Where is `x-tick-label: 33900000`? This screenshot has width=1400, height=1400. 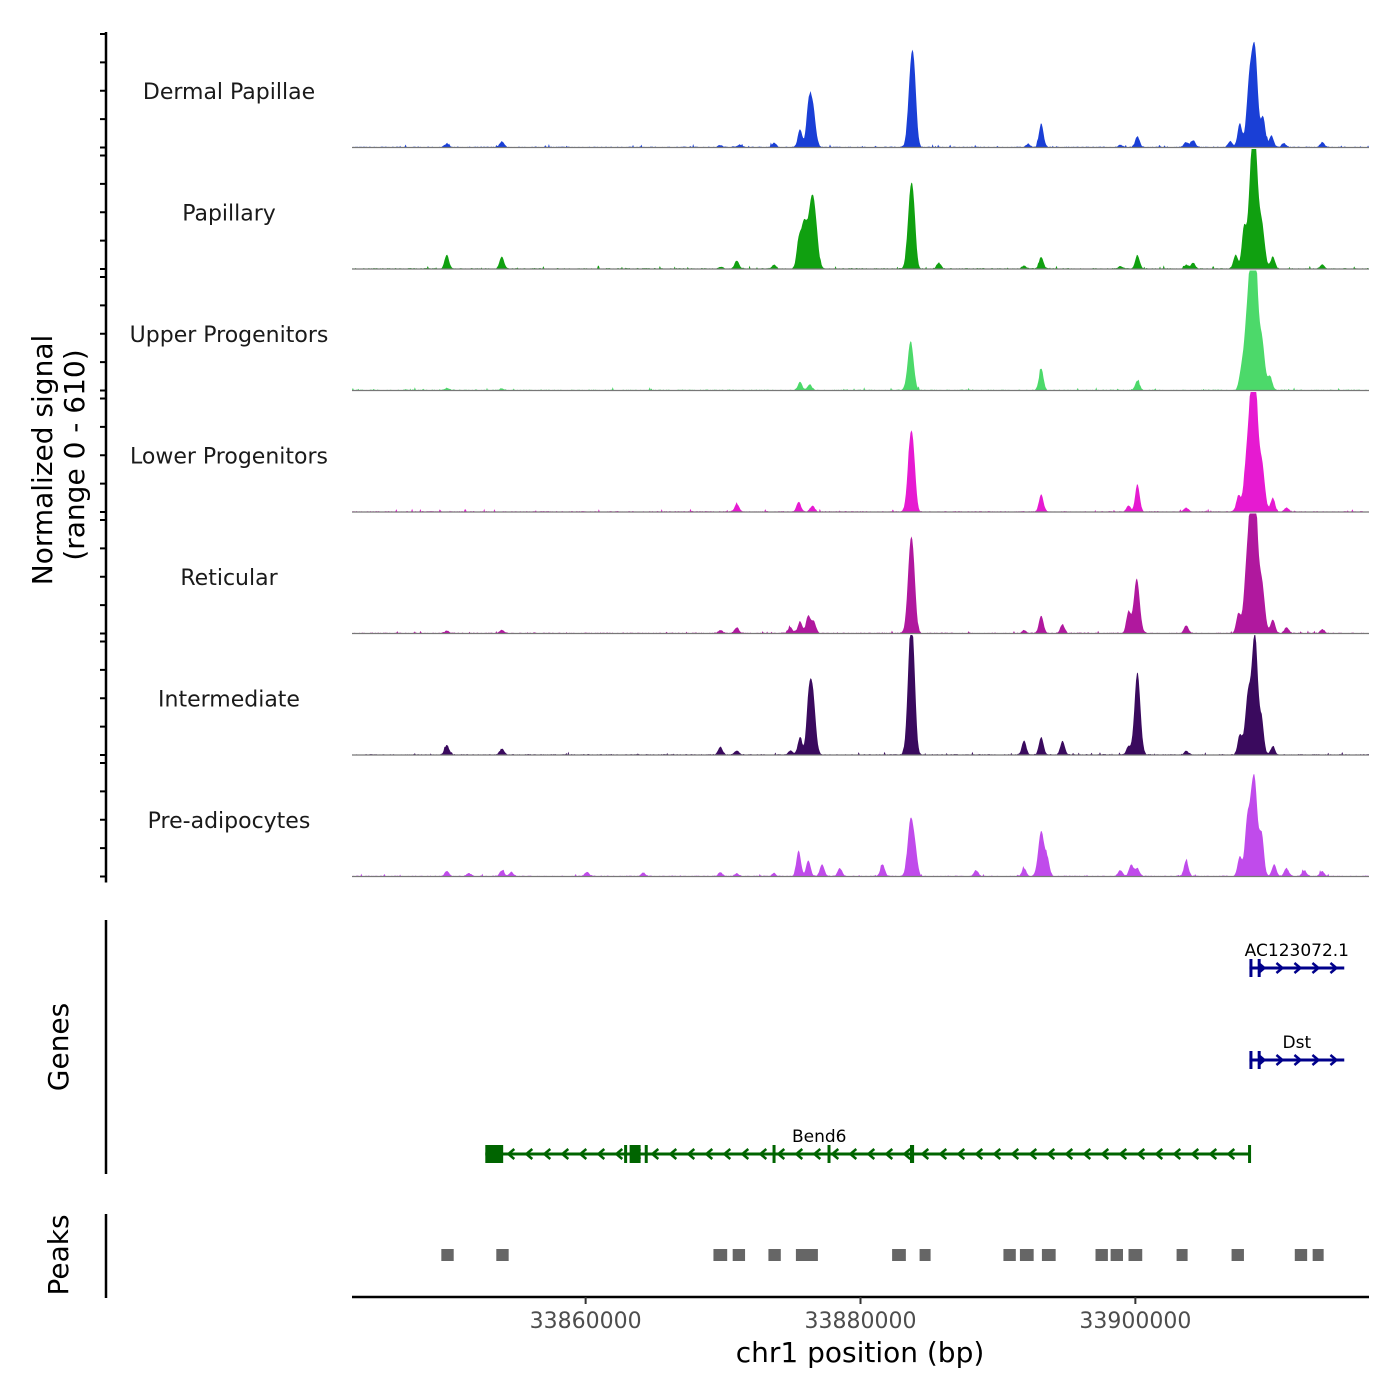 x-tick-label: 33900000 is located at coordinates (1135, 1321).